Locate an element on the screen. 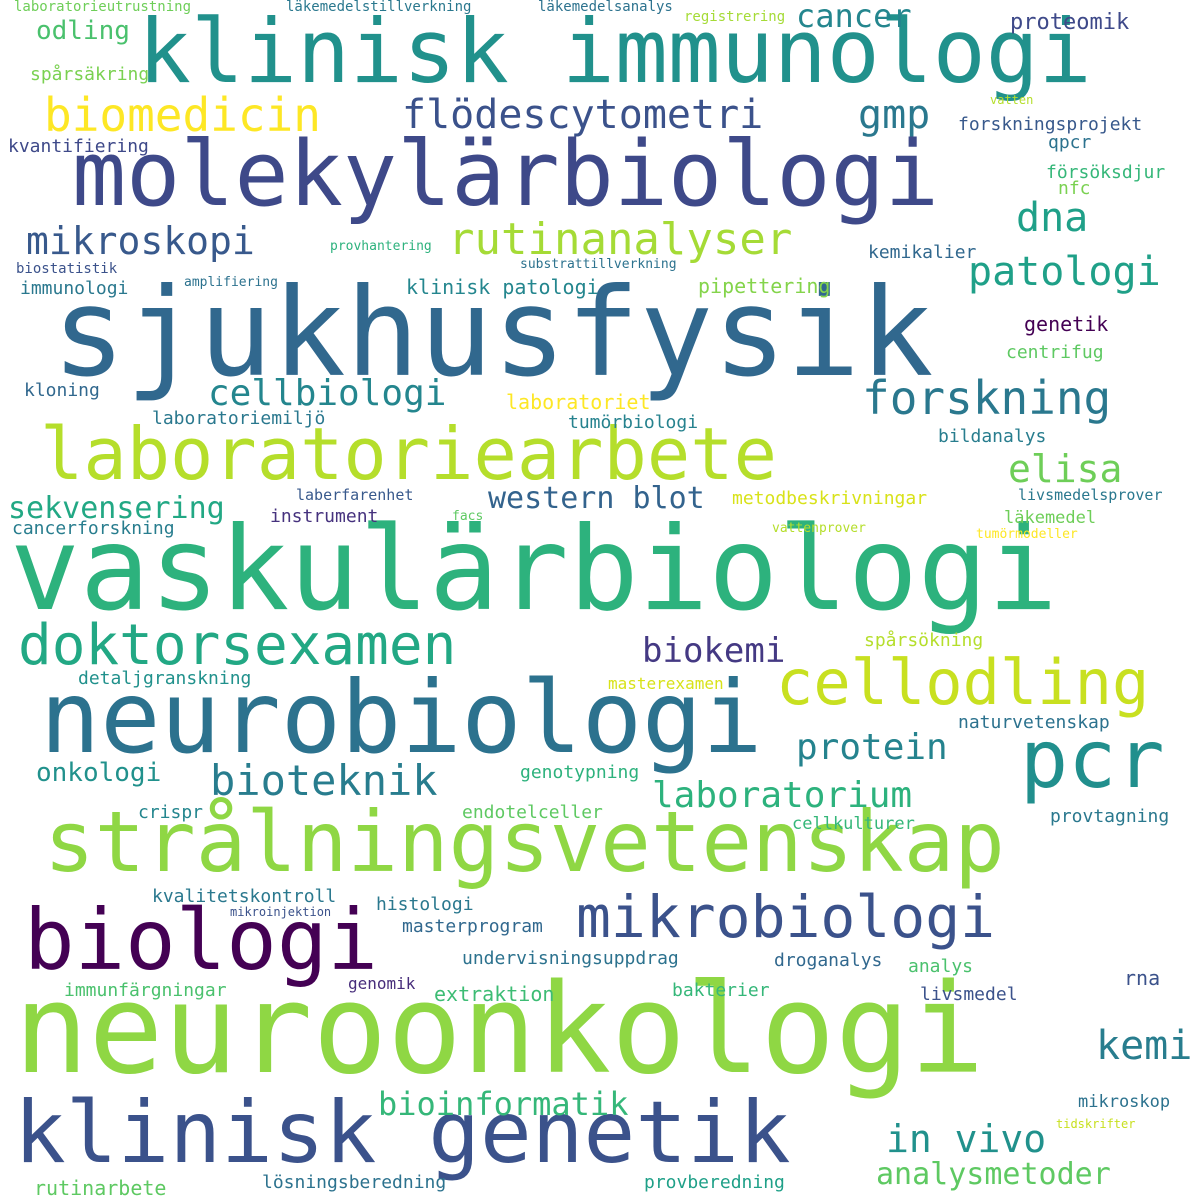 The height and width of the screenshot is (1200, 1200). word-facs: facs is located at coordinates (468, 516).